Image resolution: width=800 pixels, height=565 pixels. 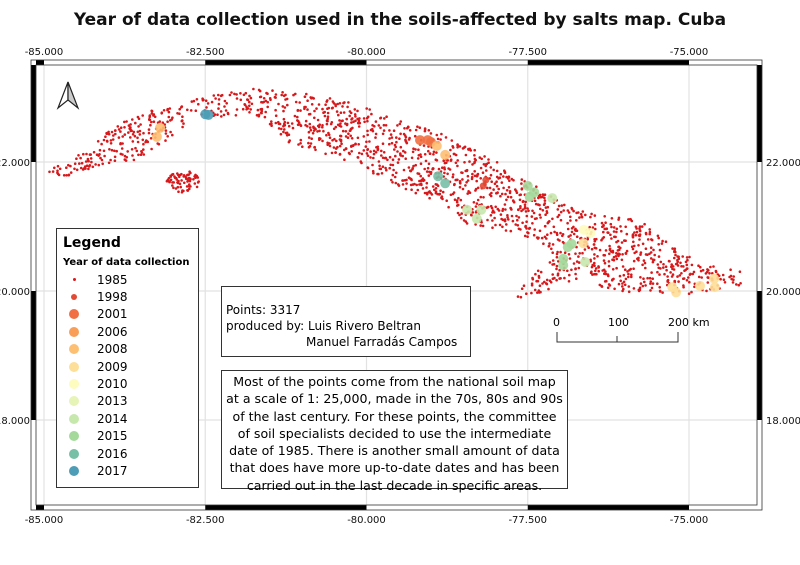 What do you see at coordinates (74, 436) in the screenshot?
I see `legend-swatch-icon` at bounding box center [74, 436].